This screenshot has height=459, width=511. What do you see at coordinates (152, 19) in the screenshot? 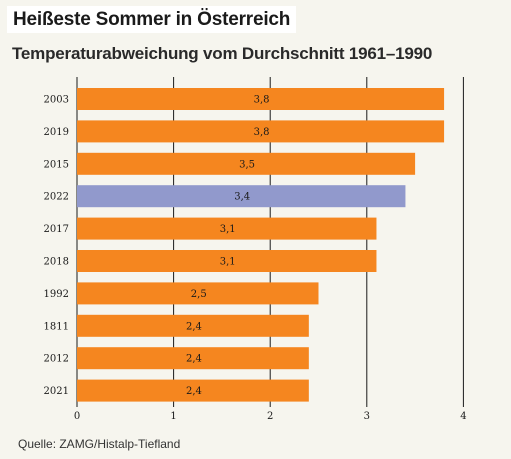
I see `chart-title: Heißeste Sommer in Österreich` at bounding box center [152, 19].